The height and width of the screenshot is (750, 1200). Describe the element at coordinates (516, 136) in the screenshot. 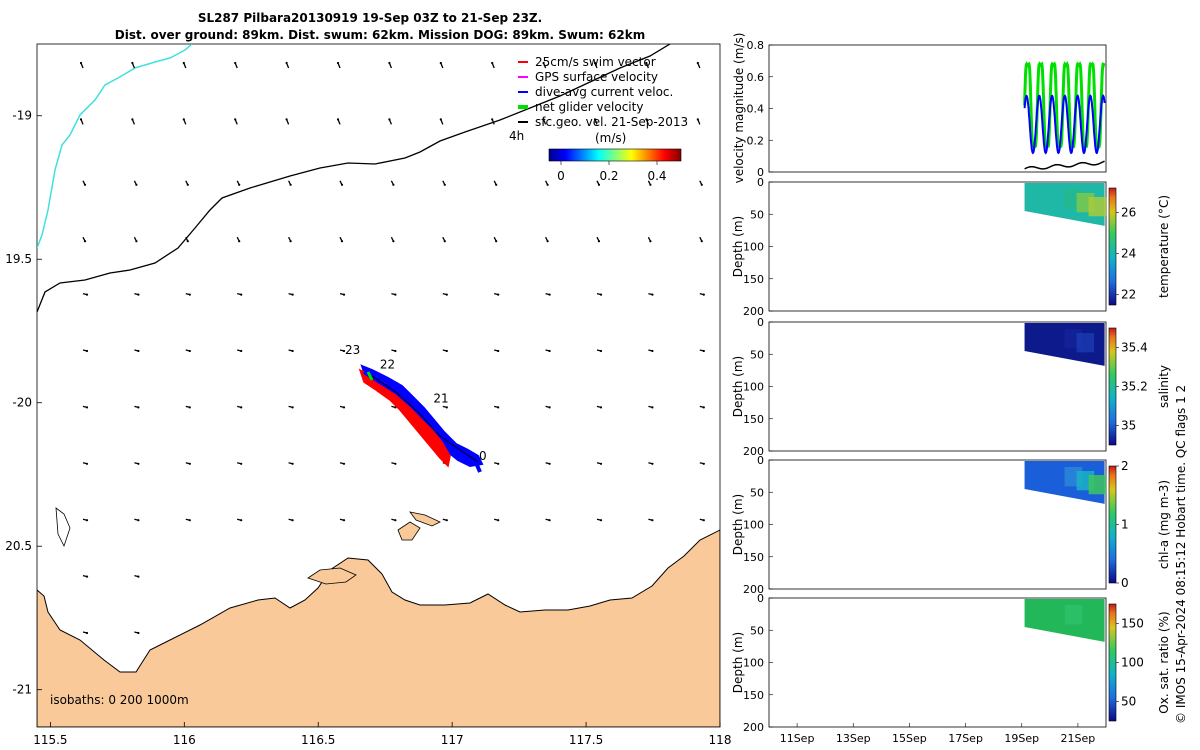

I see `time-note: 4h` at that location.